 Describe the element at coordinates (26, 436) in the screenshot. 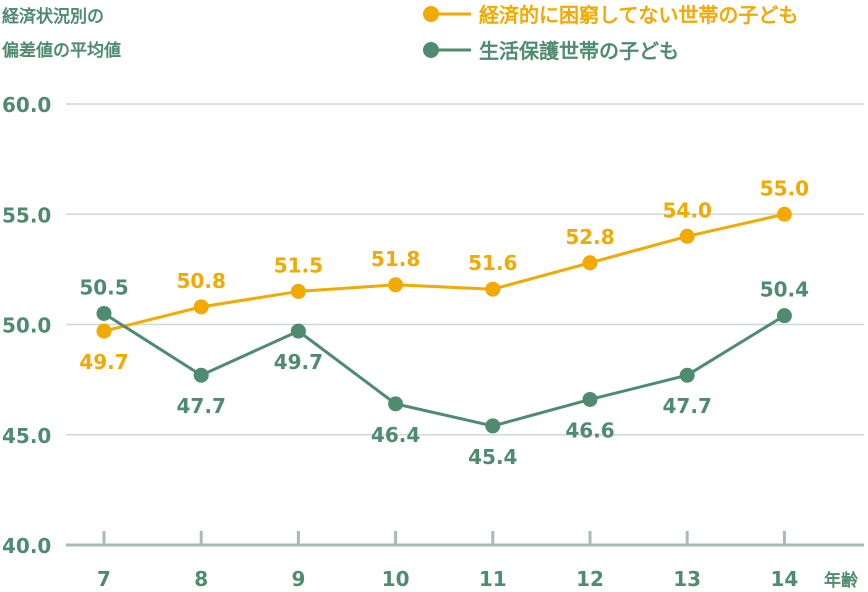

I see `y-tick-label: 45.0` at that location.